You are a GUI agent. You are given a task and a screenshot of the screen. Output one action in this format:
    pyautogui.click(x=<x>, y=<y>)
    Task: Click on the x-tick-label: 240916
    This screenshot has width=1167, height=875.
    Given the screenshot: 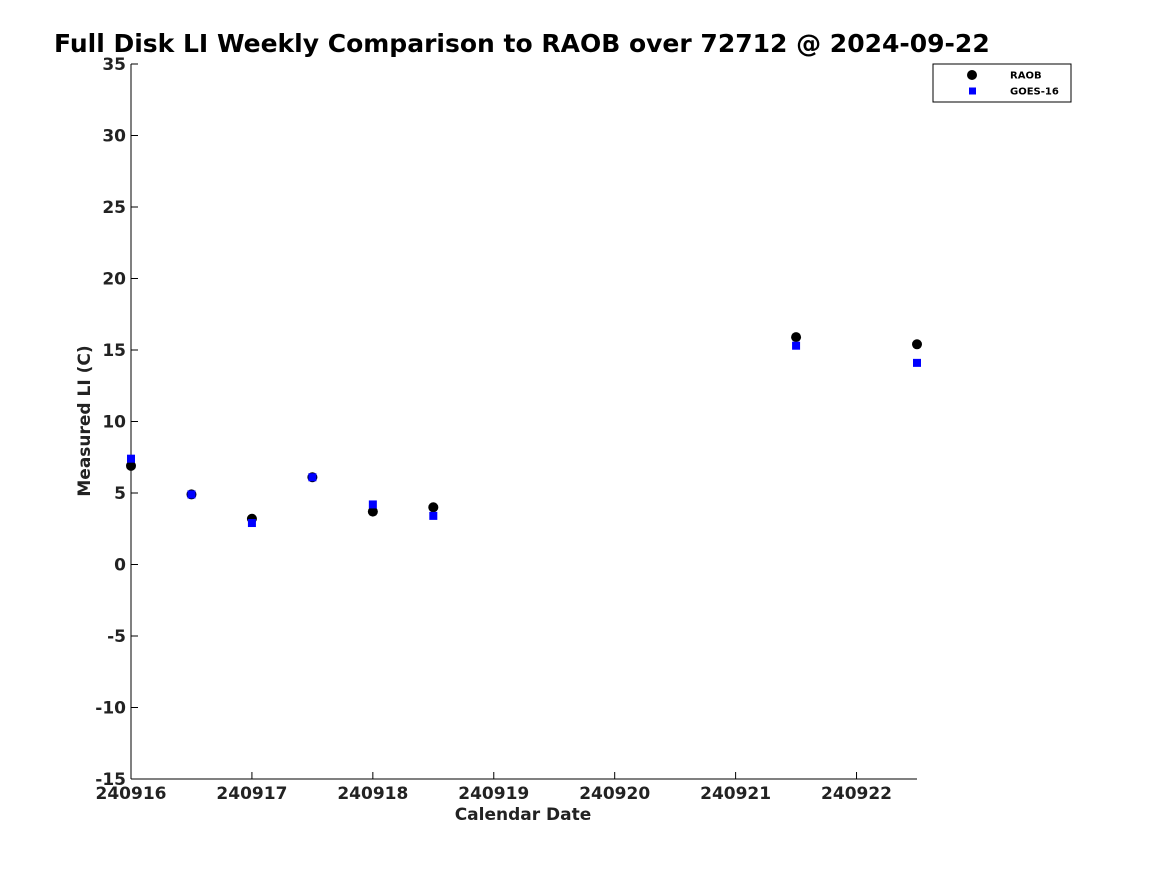 What is the action you would take?
    pyautogui.click(x=131, y=794)
    